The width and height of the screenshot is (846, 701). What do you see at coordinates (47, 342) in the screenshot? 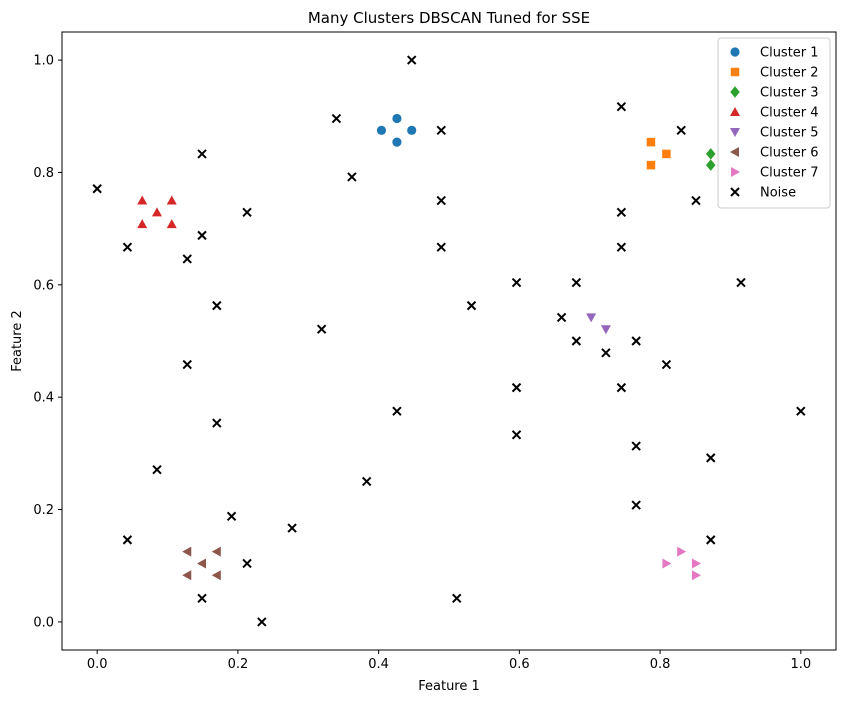
I see `y-axis: 0.0 0.2 0.4 0.6 0.8 1.0` at bounding box center [47, 342].